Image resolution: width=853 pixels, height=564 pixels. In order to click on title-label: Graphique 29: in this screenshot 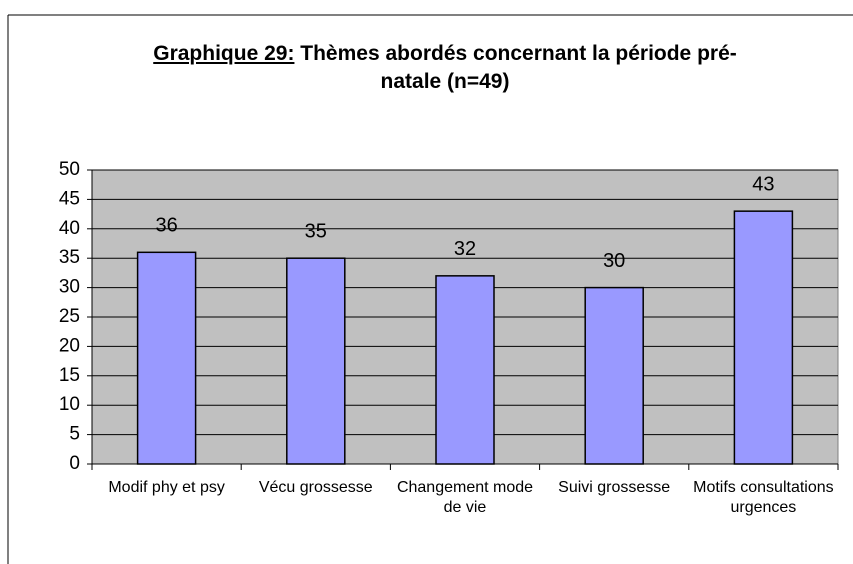, I will do `click(224, 53)`.